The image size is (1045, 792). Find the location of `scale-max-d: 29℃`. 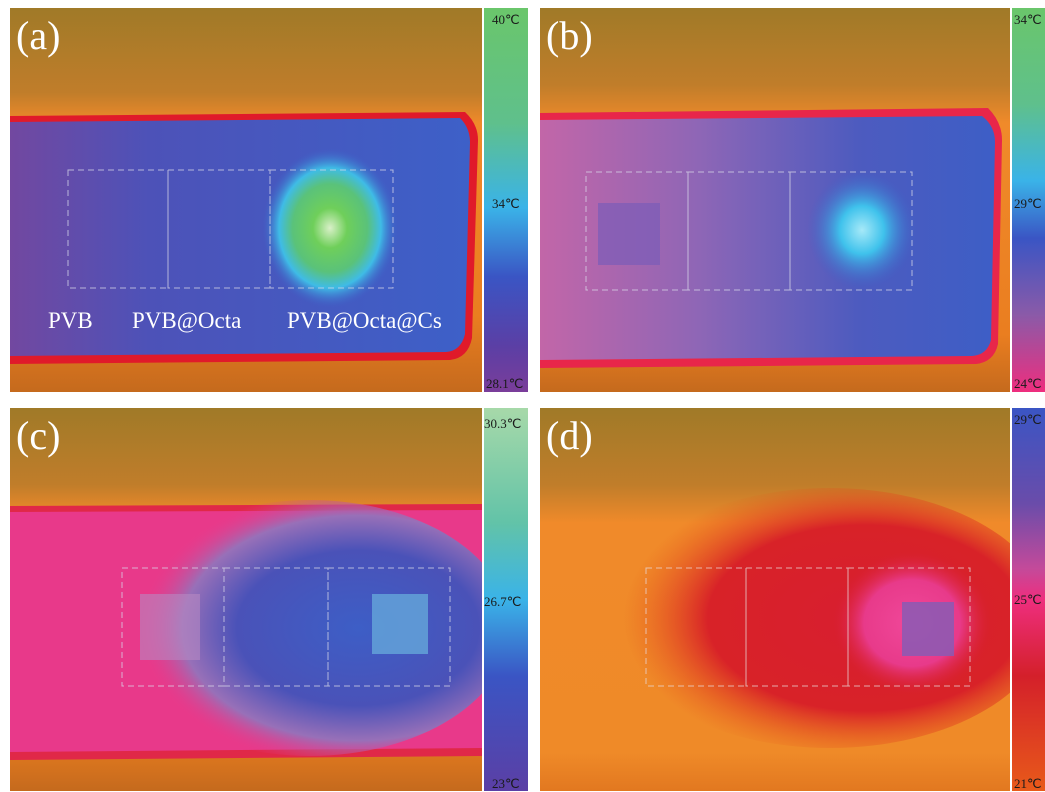

scale-max-d: 29℃ is located at coordinates (1028, 419).